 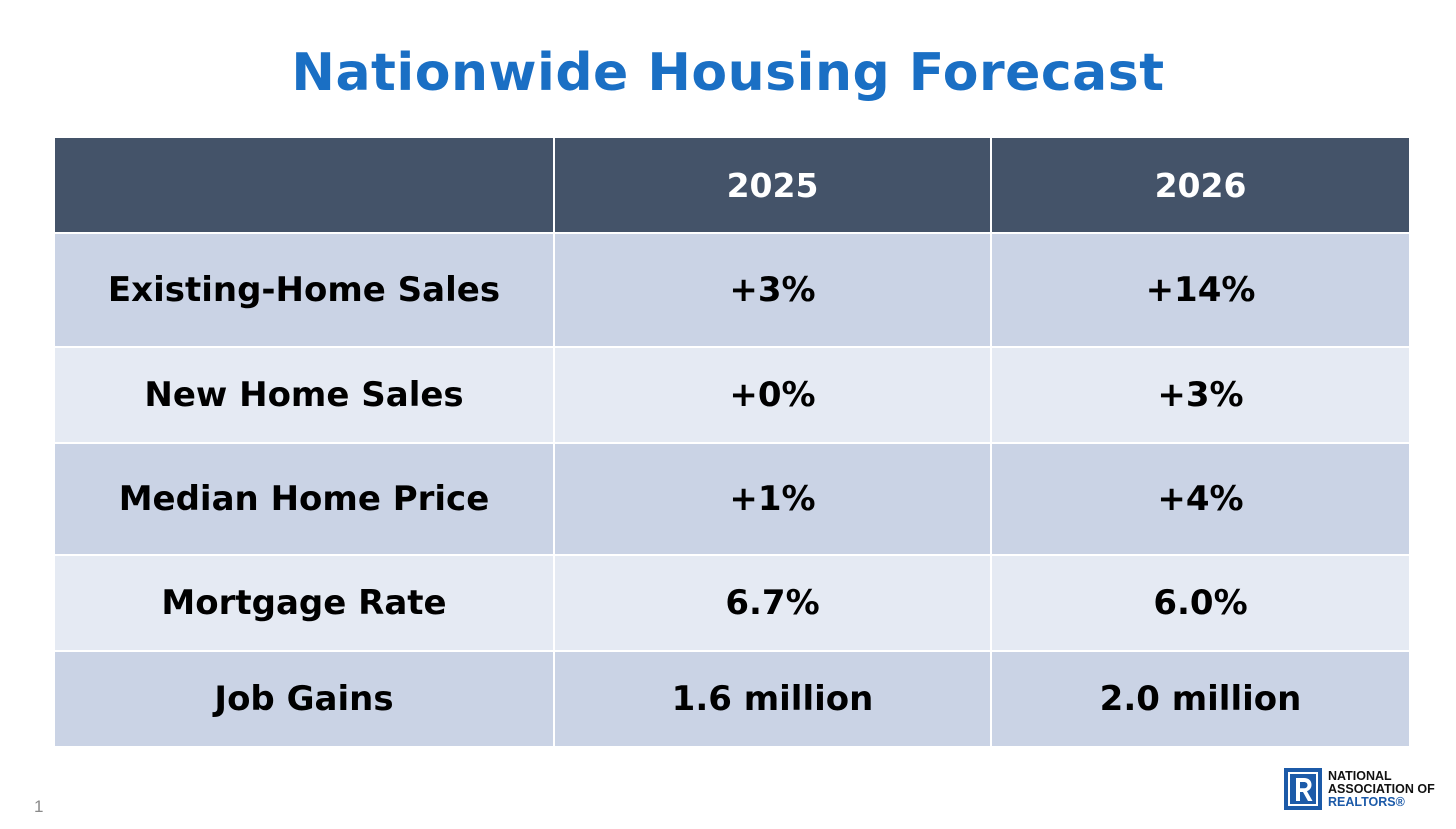 I want to click on value-2025: +0%, so click(x=772, y=395).